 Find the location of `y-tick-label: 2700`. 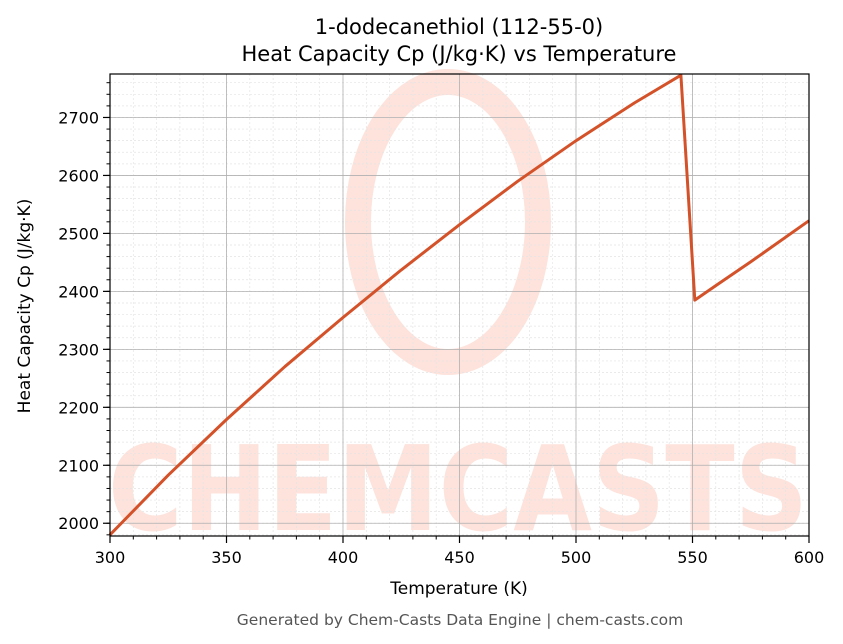

y-tick-label: 2700 is located at coordinates (78, 117).